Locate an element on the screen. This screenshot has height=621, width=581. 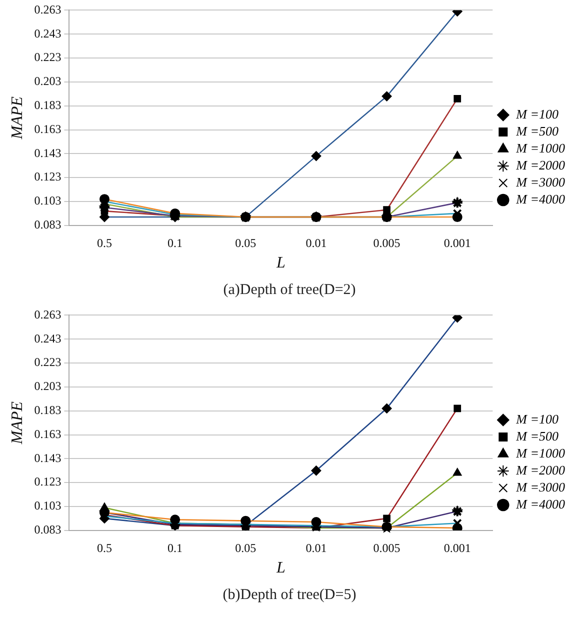
text: (a)Depth of tree(D=2) is located at coordinates (289, 290).